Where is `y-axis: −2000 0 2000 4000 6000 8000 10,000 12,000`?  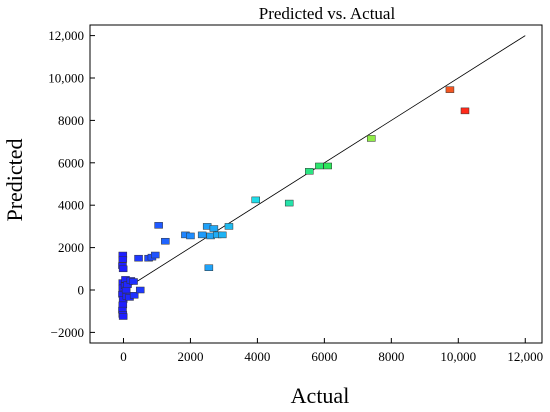 y-axis: −2000 0 2000 4000 6000 8000 10,000 12,000 is located at coordinates (71, 184).